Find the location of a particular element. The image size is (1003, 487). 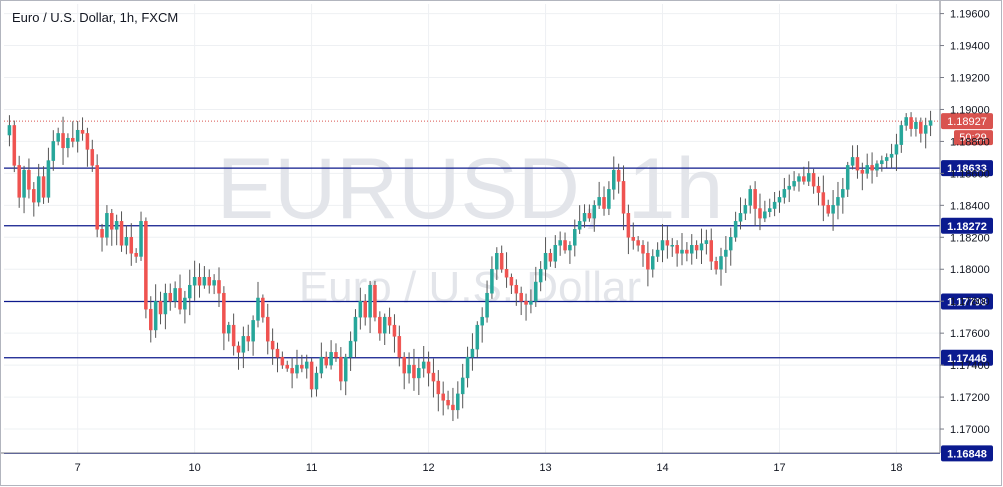

countdown-tag is located at coordinates (973, 138).